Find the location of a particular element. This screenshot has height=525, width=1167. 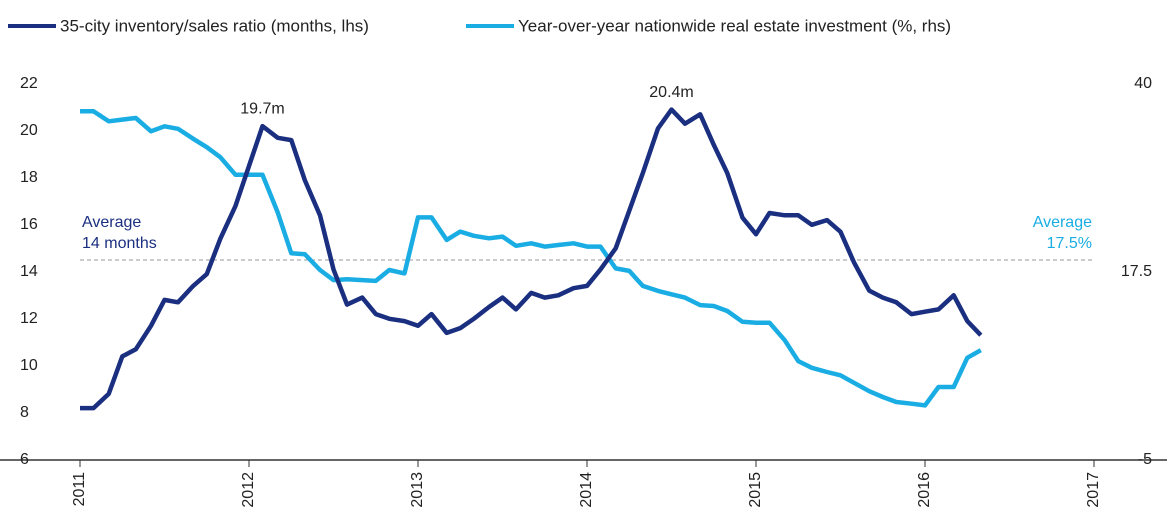

x-tick-label: 2013 is located at coordinates (417, 490).